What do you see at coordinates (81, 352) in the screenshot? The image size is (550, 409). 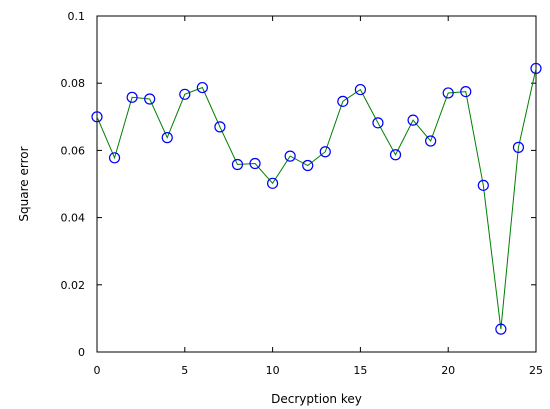 I see `y-tick-label: 0` at bounding box center [81, 352].